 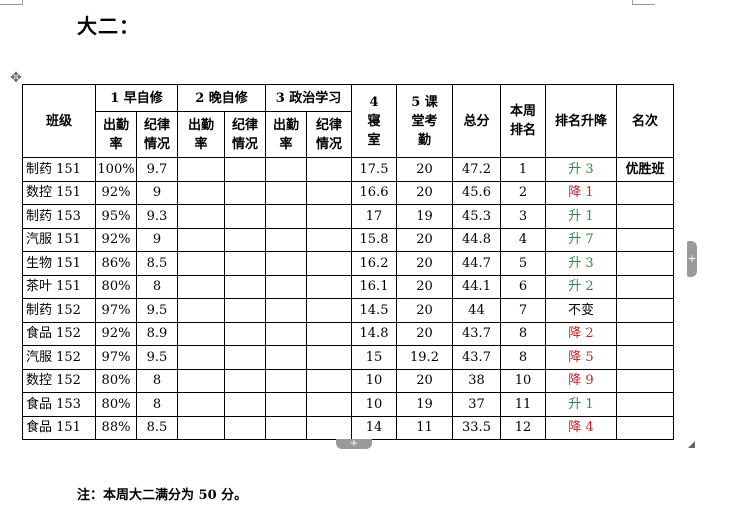 What do you see at coordinates (476, 310) in the screenshot?
I see `cell-total: 44` at bounding box center [476, 310].